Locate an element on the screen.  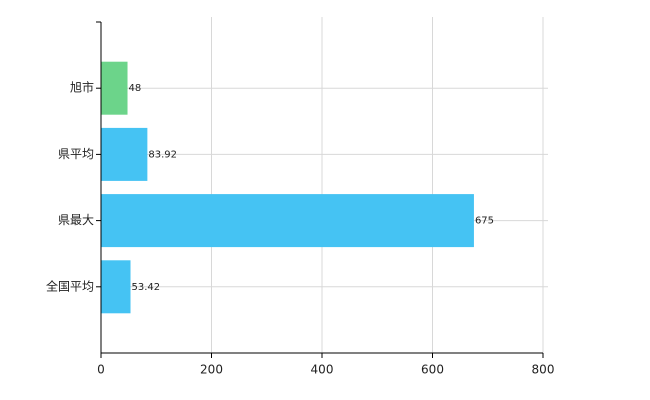
y-tick-label: 県最大 is located at coordinates (76, 220).